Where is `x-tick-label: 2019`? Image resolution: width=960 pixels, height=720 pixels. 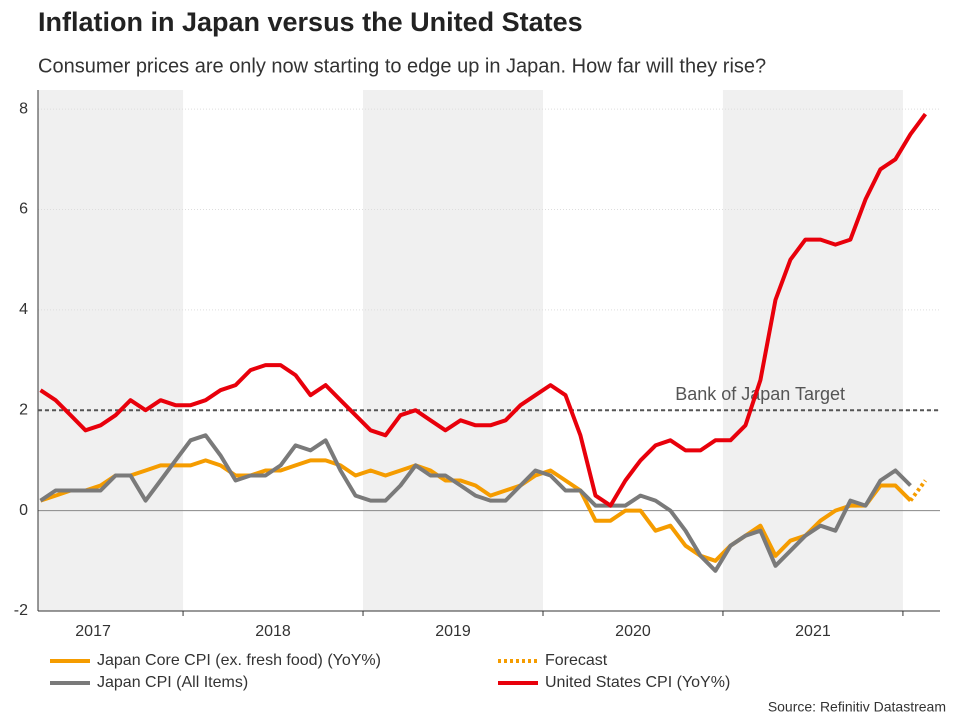 x-tick-label: 2019 is located at coordinates (453, 631).